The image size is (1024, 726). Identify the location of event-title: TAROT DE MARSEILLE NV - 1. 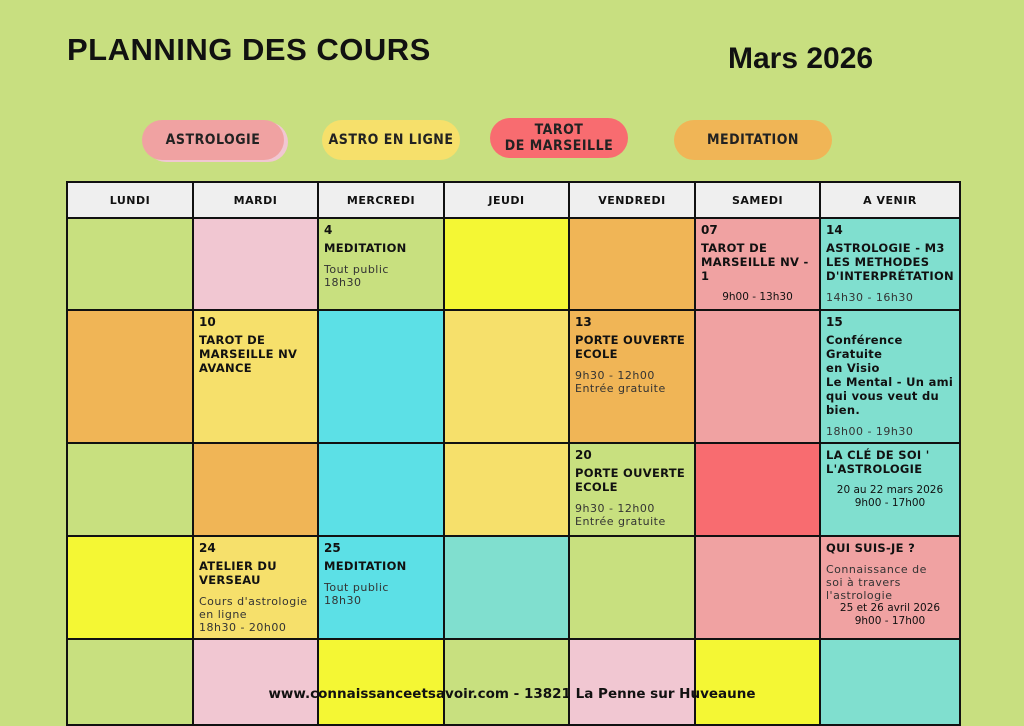
(755, 262).